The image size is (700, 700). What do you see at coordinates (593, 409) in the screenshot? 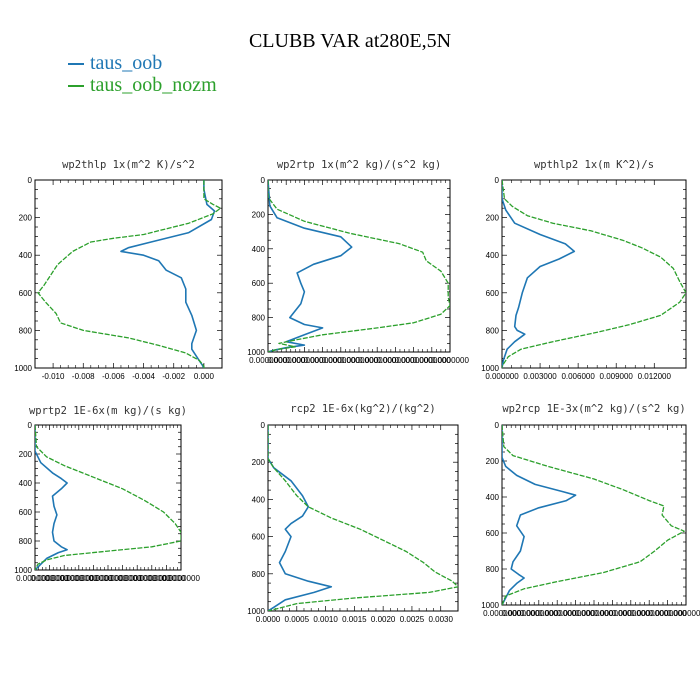
I see `panel-title: wp2rcp 1E-3x(m^2 kg)/(s^2 kg)` at bounding box center [593, 409].